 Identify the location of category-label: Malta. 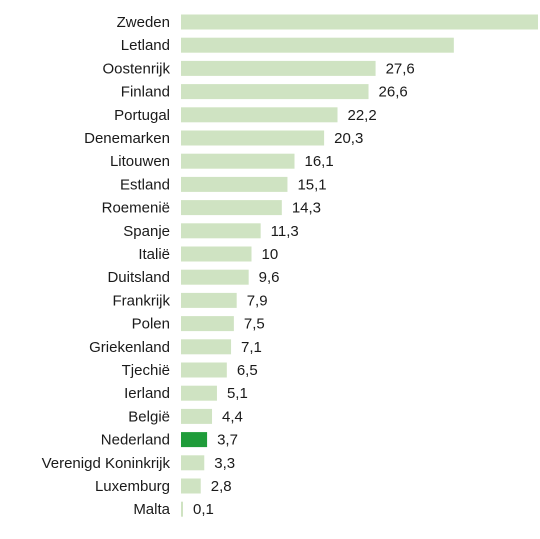
(151, 509).